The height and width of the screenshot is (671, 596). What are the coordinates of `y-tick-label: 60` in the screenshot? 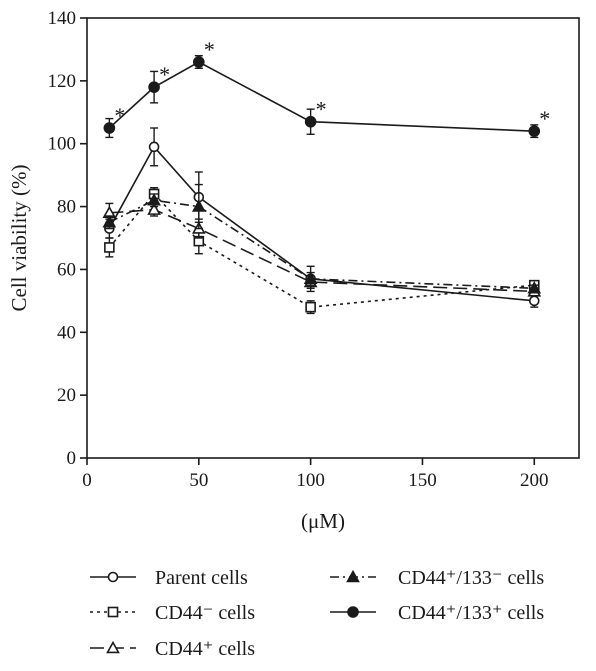 It's located at (66, 269).